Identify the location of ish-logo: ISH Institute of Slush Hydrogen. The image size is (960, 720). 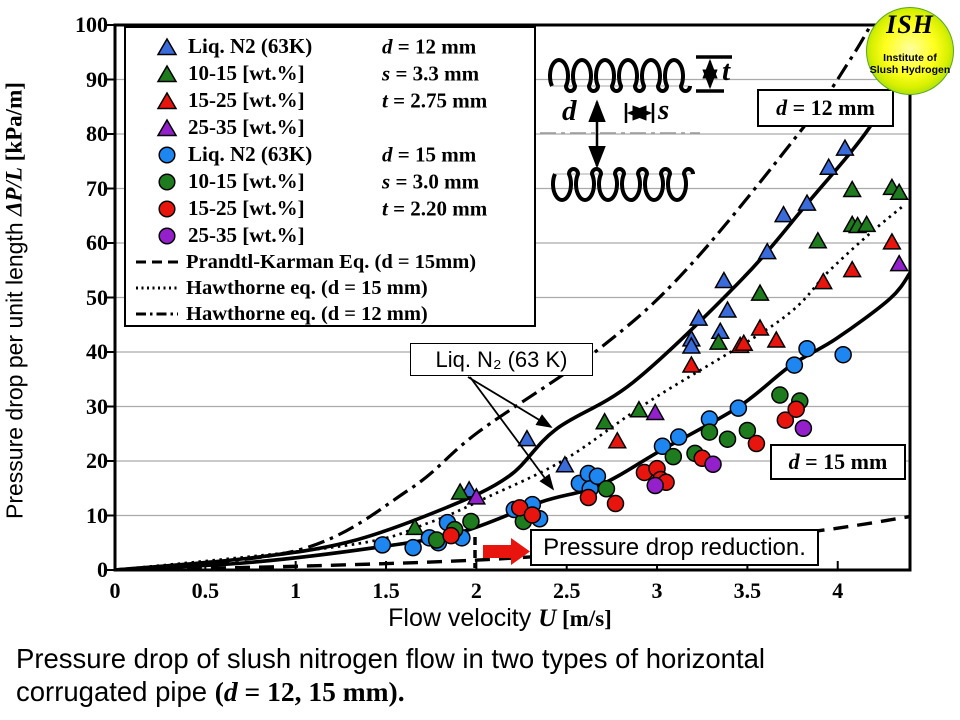
(910, 51).